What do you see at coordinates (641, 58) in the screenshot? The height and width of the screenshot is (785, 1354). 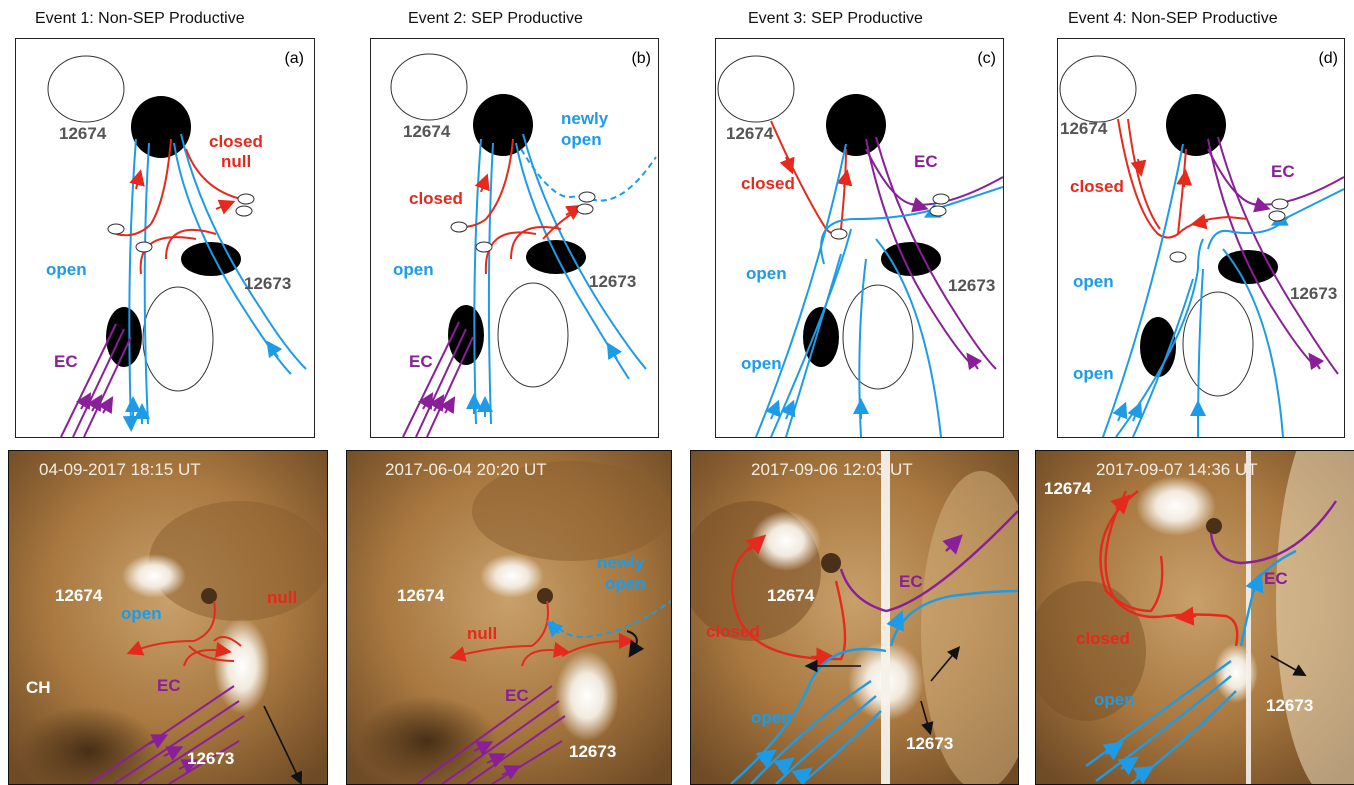 I see `panel-tag: (b)` at bounding box center [641, 58].